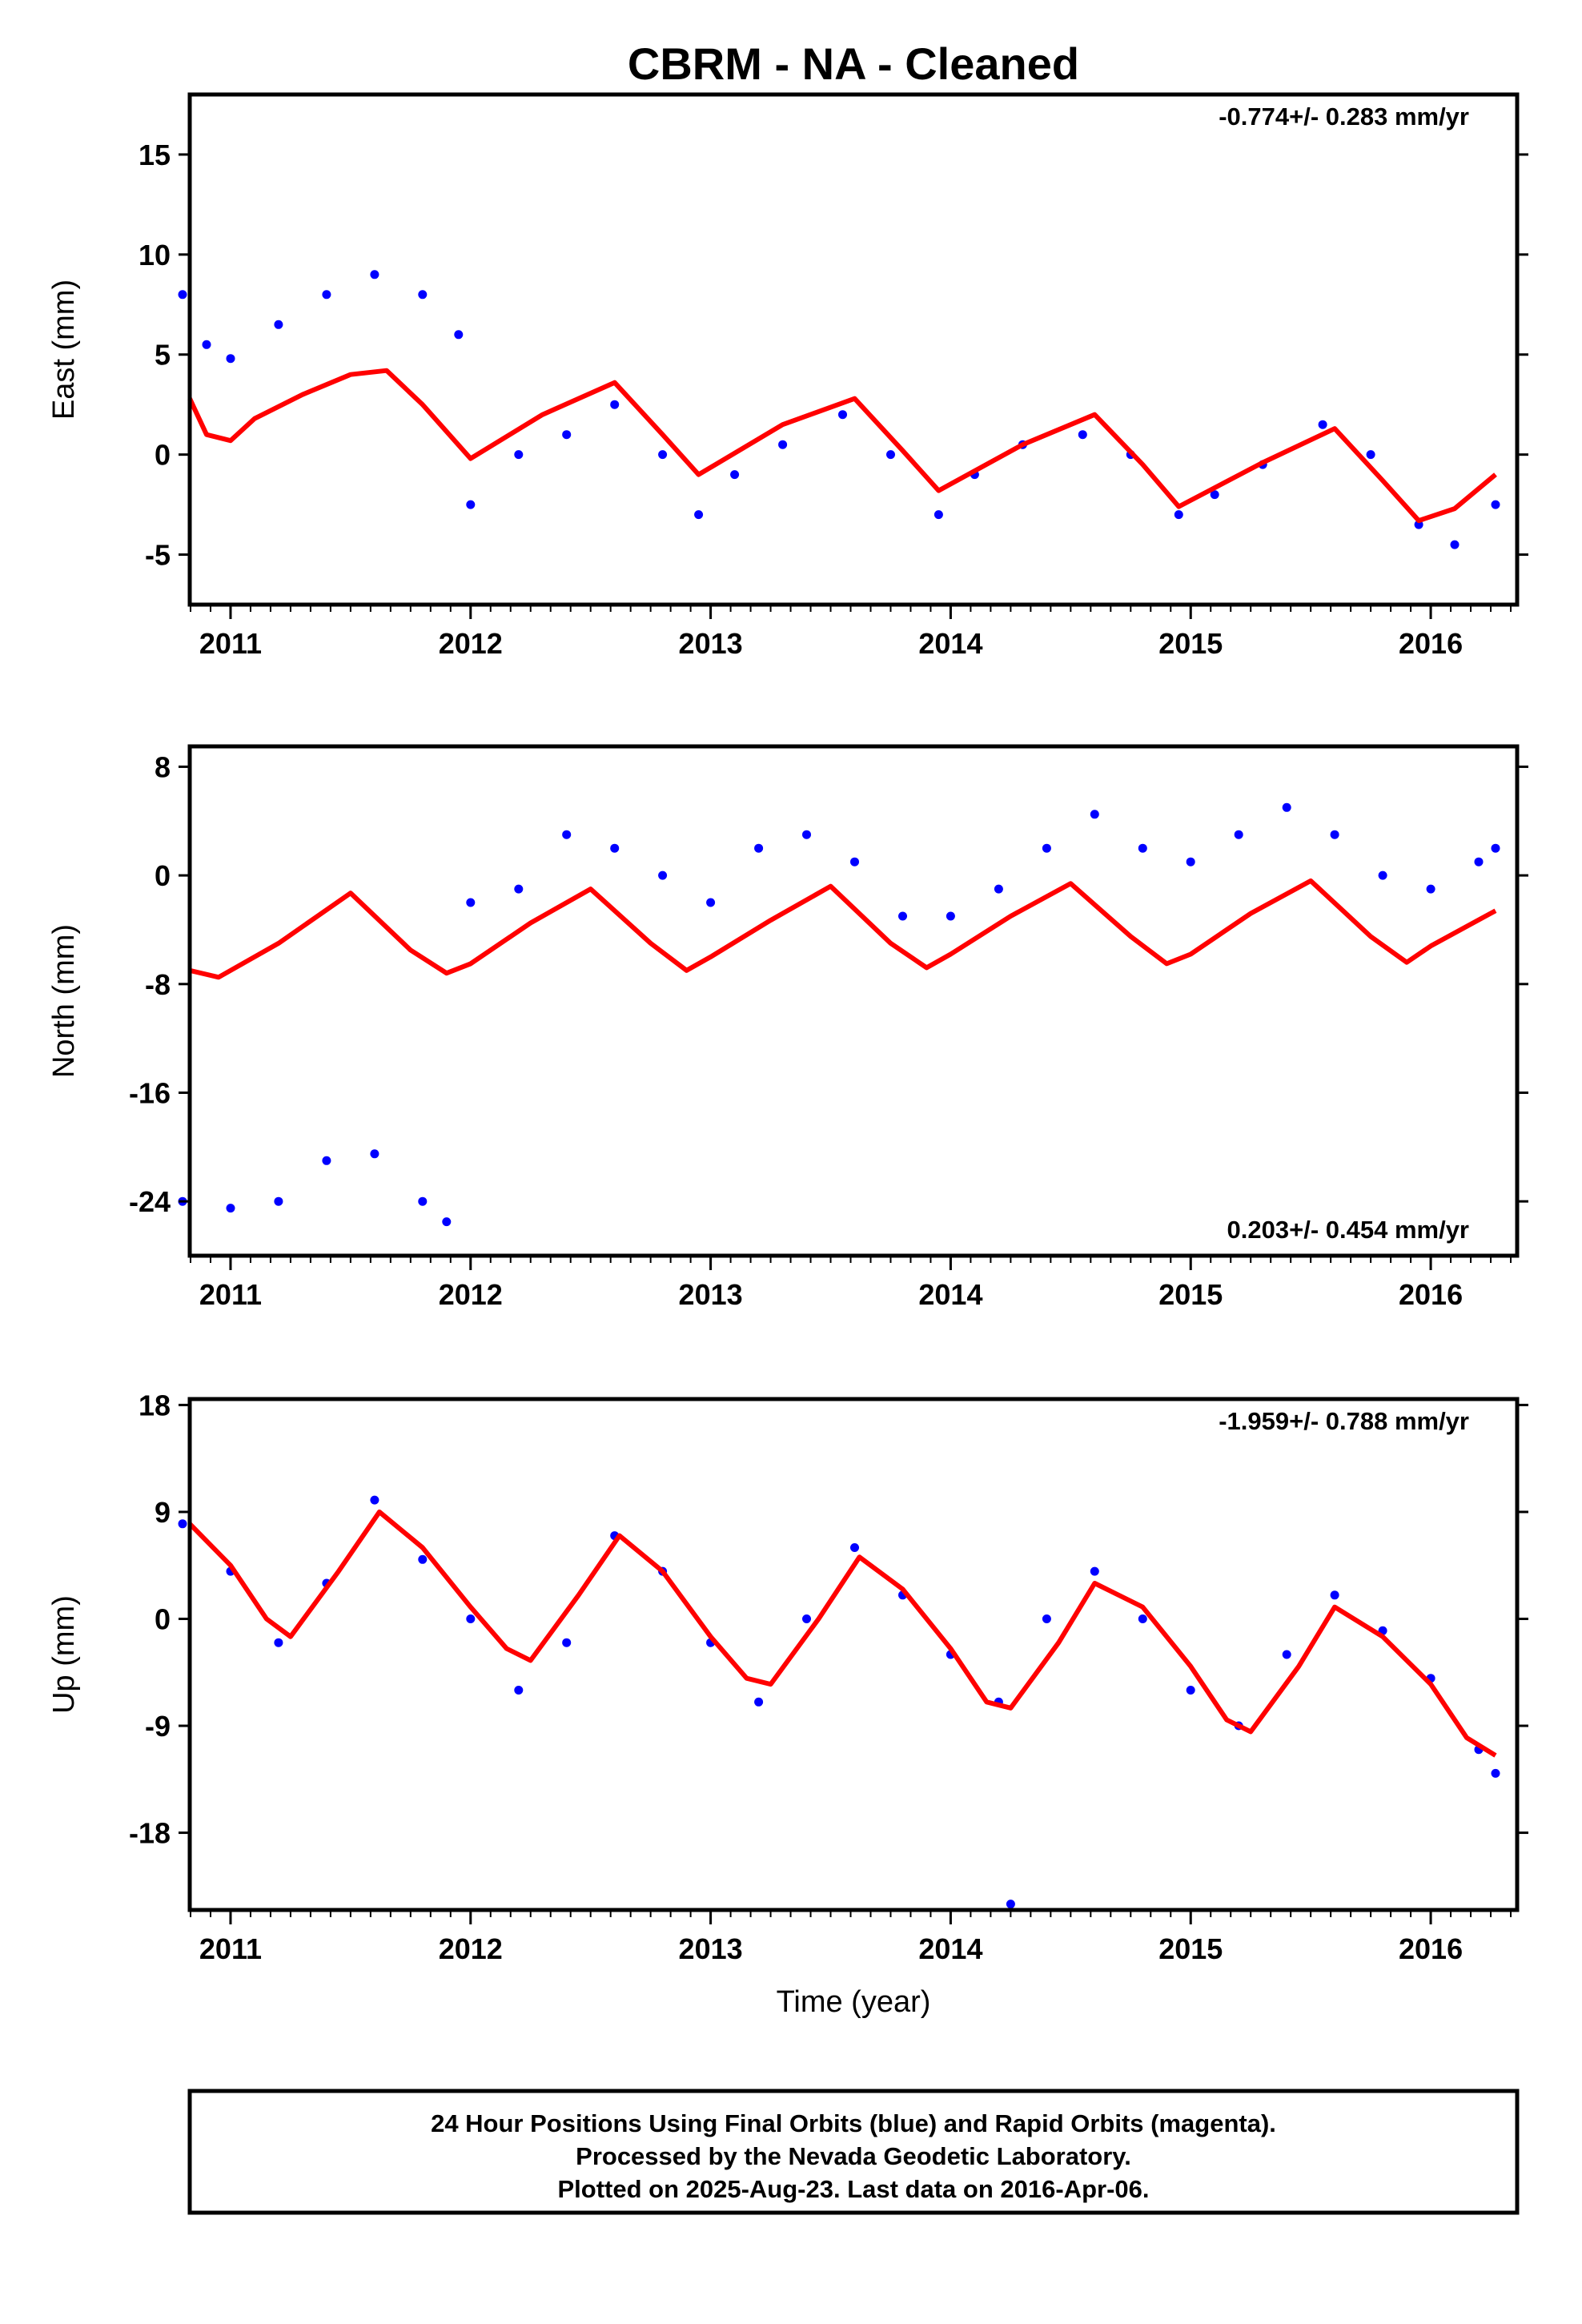 This screenshot has width=1582, height=2324. Describe the element at coordinates (64, 1655) in the screenshot. I see `y-axis-label: Up (mm)` at that location.